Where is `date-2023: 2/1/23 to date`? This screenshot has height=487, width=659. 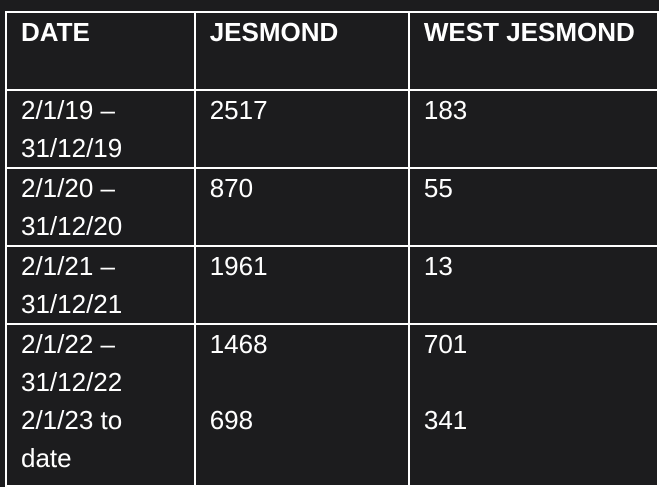 date-2023: 2/1/23 to date is located at coordinates (72, 439).